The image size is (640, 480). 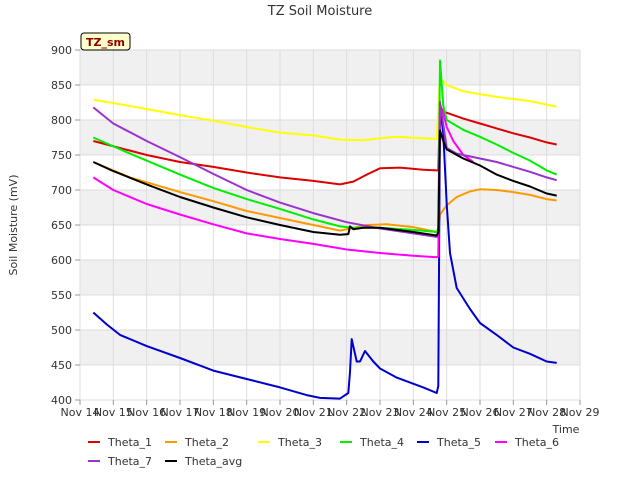 I want to click on y-tick-label: 600, so click(x=61, y=260).